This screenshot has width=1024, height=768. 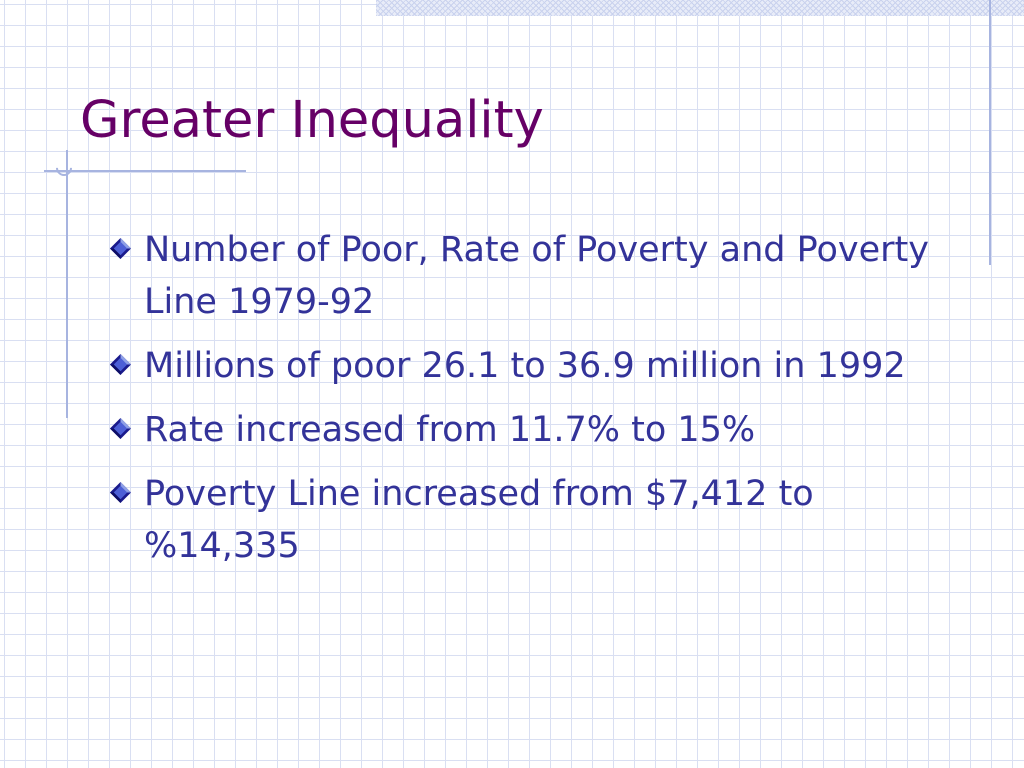 What do you see at coordinates (990, 132) in the screenshot?
I see `right-decorative-rule` at bounding box center [990, 132].